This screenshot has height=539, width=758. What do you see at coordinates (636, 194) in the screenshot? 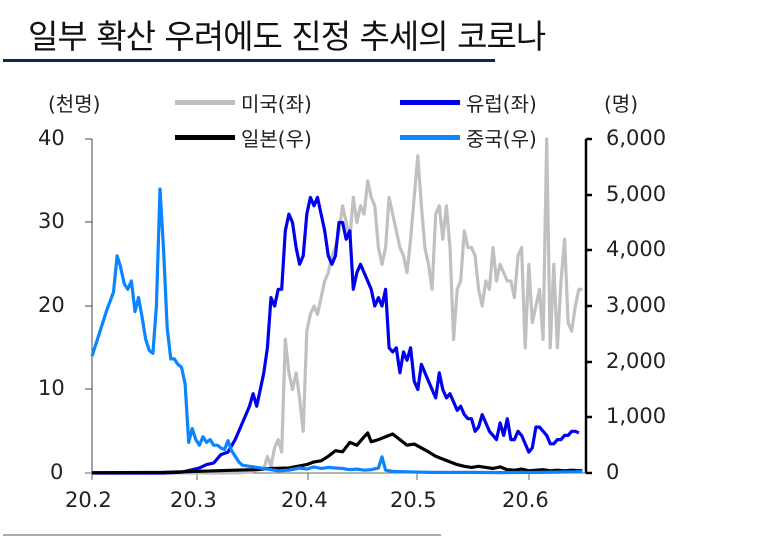
I see `right-tick-label: 5,000` at bounding box center [636, 194].